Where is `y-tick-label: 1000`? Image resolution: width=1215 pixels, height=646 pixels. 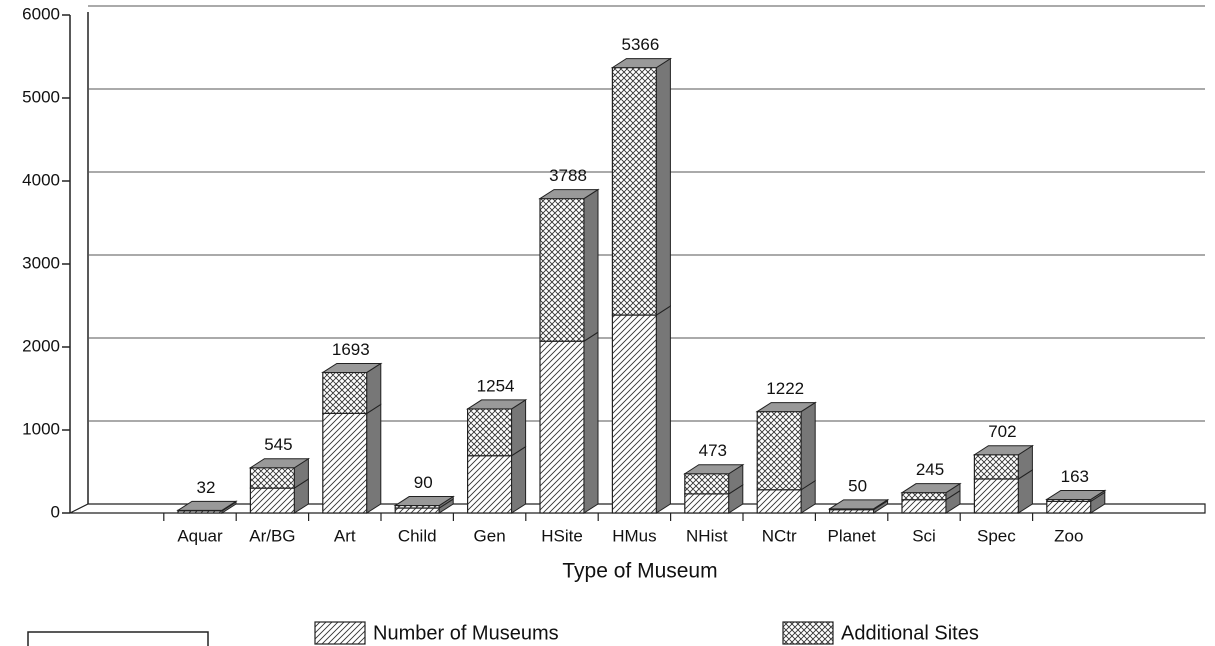 y-tick-label: 1000 is located at coordinates (41, 428).